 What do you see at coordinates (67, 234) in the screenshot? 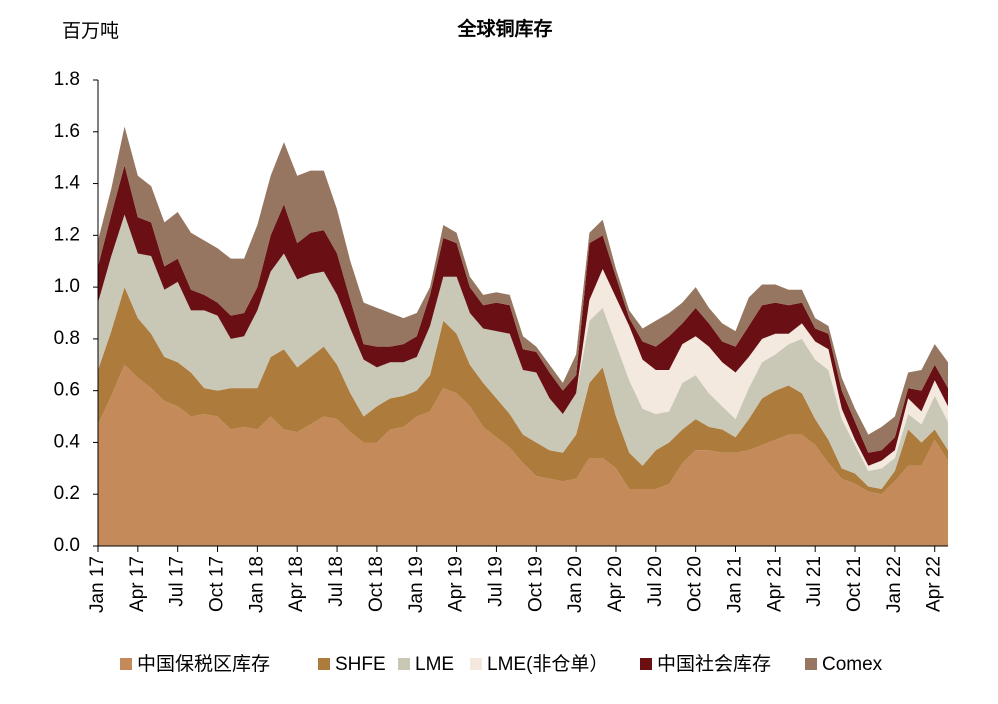
I see `y-tick-label: 1.2` at bounding box center [67, 234].